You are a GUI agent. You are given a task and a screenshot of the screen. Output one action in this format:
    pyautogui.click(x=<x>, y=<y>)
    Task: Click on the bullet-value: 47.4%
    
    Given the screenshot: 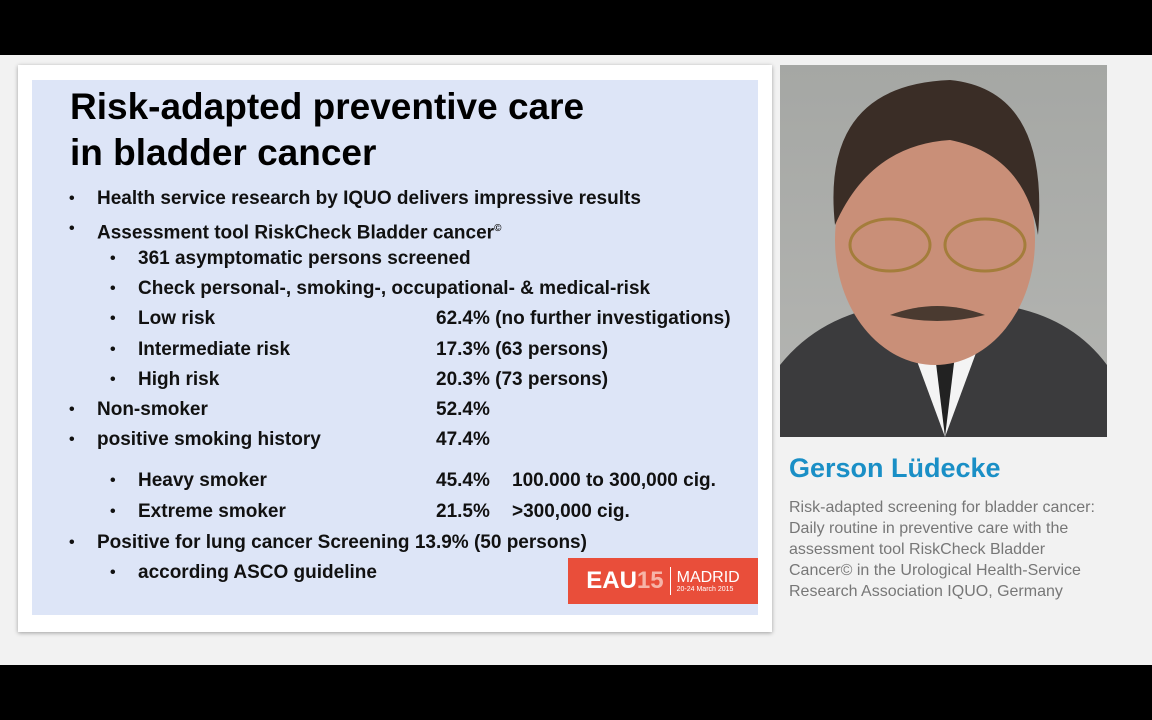 What is the action you would take?
    pyautogui.click(x=463, y=439)
    